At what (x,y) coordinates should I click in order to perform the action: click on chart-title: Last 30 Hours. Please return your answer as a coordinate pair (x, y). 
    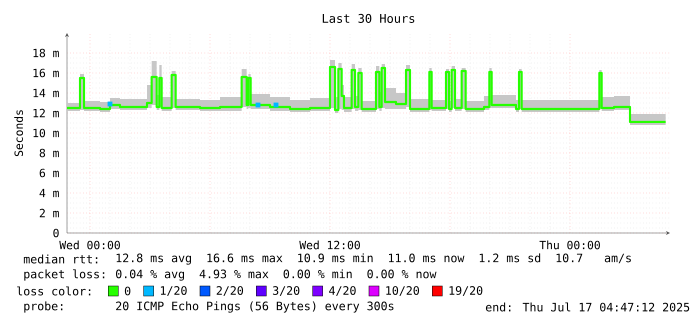
    Looking at the image, I should click on (368, 18).